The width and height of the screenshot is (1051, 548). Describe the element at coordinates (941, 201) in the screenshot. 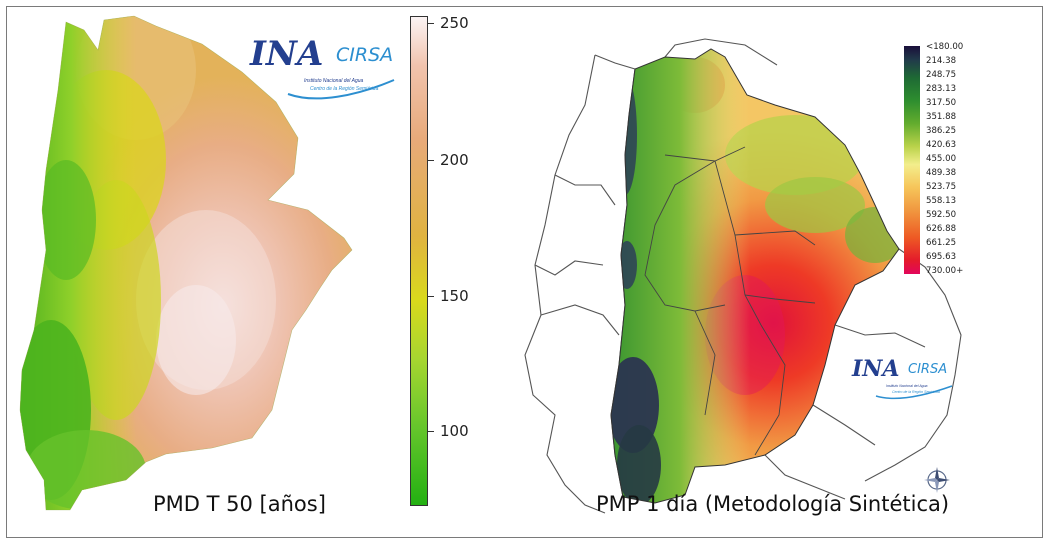

I see `legend-label: 558.13` at that location.